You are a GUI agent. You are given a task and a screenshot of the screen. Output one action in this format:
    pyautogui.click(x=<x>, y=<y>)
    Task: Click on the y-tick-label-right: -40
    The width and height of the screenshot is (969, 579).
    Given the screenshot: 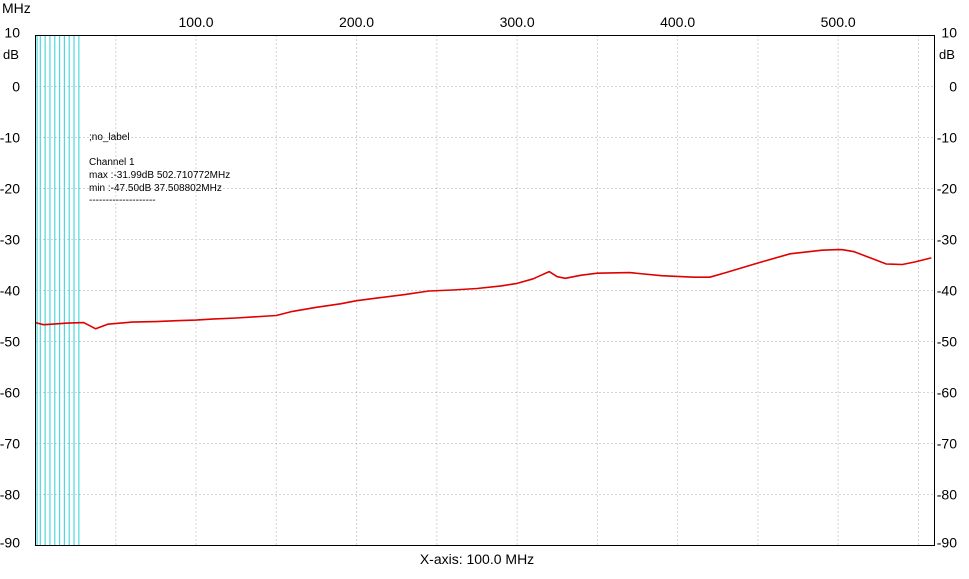 What is the action you would take?
    pyautogui.click(x=947, y=291)
    